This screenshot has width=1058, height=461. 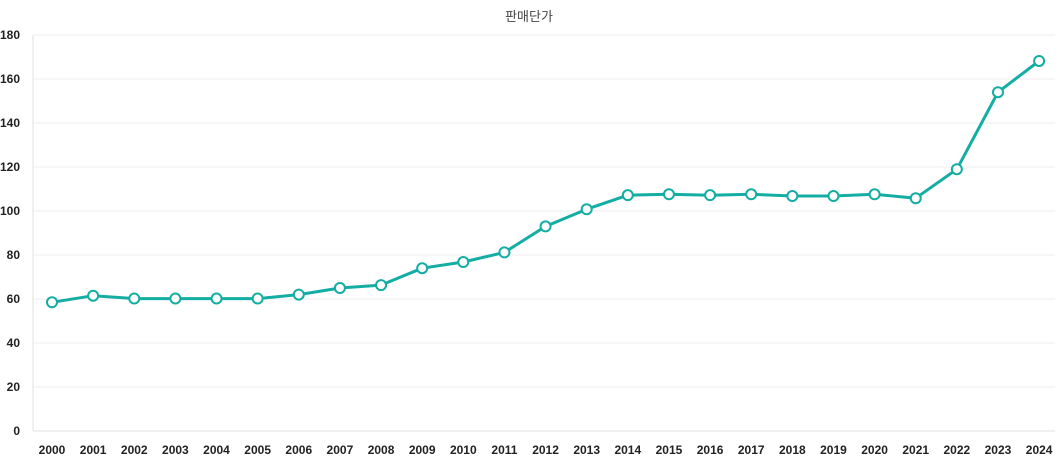 What do you see at coordinates (14, 255) in the screenshot?
I see `y-tick-label: 80` at bounding box center [14, 255].